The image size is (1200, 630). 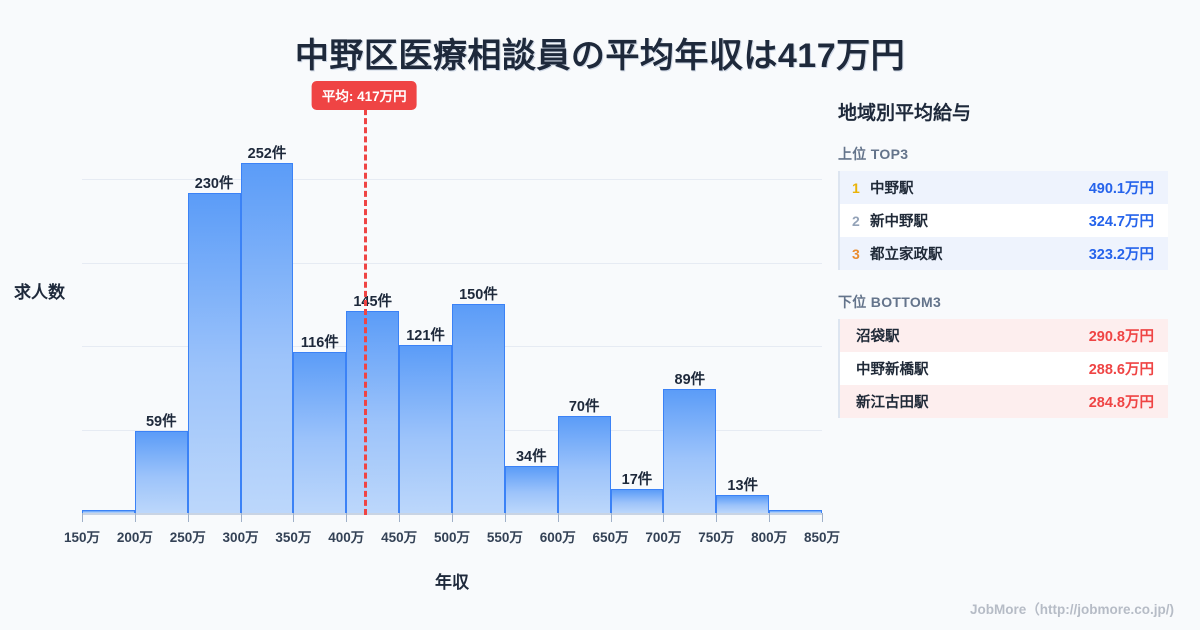 I want to click on top3-table: 1 中野駅 490.1万円 2 新中野駅 324.7万円 3 都立家政駅 323.2万円, so click(x=1003, y=220).